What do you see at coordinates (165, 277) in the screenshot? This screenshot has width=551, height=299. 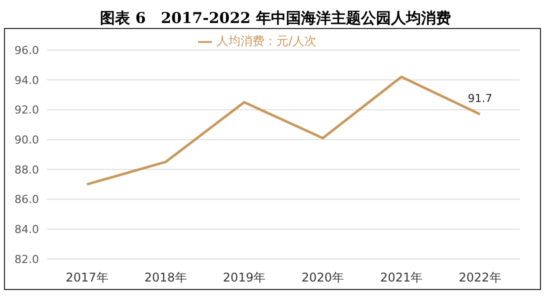 I see `x-tick-label: 2018年` at bounding box center [165, 277].